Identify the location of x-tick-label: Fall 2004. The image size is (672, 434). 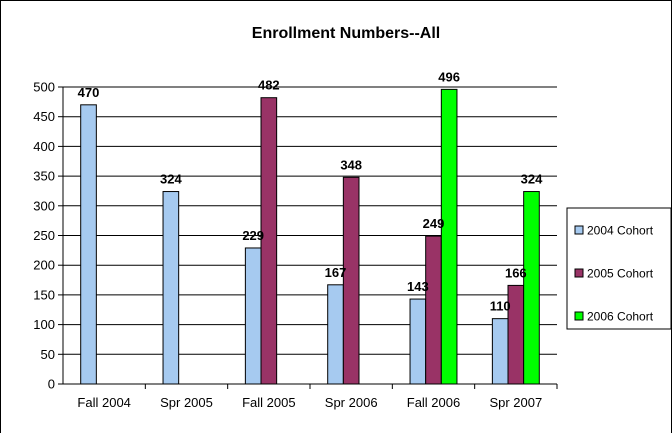
(103, 402).